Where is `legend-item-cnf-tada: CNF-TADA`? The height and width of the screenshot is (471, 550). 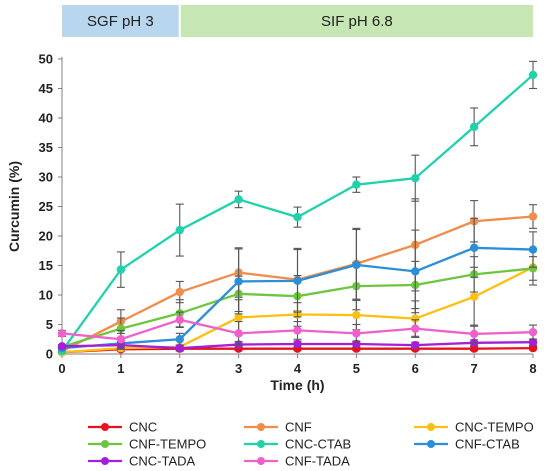
legend-item-cnf-tada: CNF-TADA is located at coordinates (297, 461).